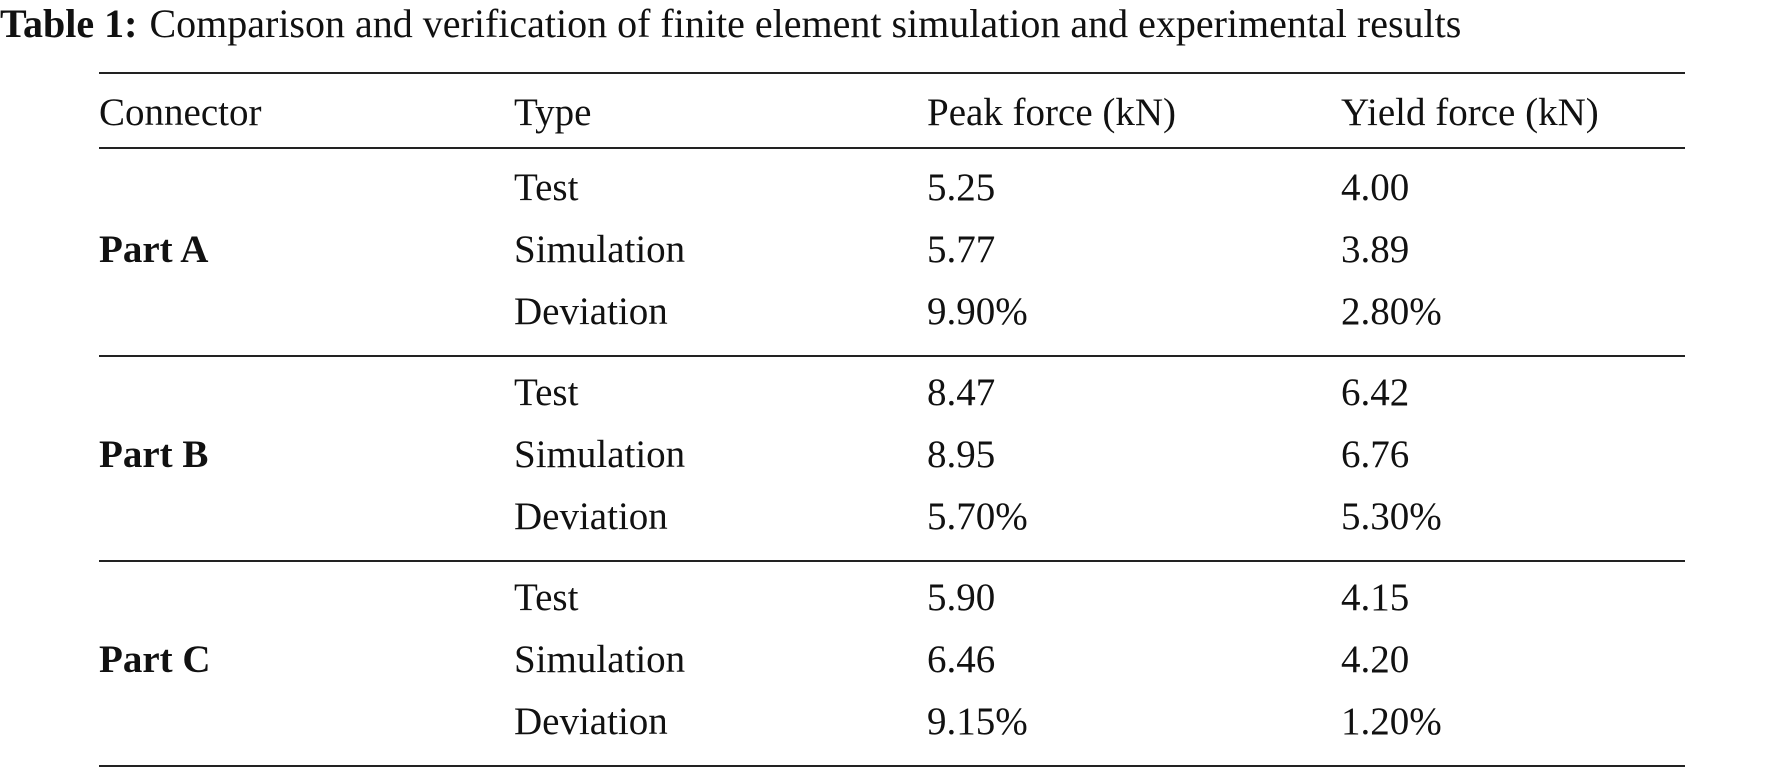  Describe the element at coordinates (1375, 597) in the screenshot. I see `cell: 4.15` at that location.